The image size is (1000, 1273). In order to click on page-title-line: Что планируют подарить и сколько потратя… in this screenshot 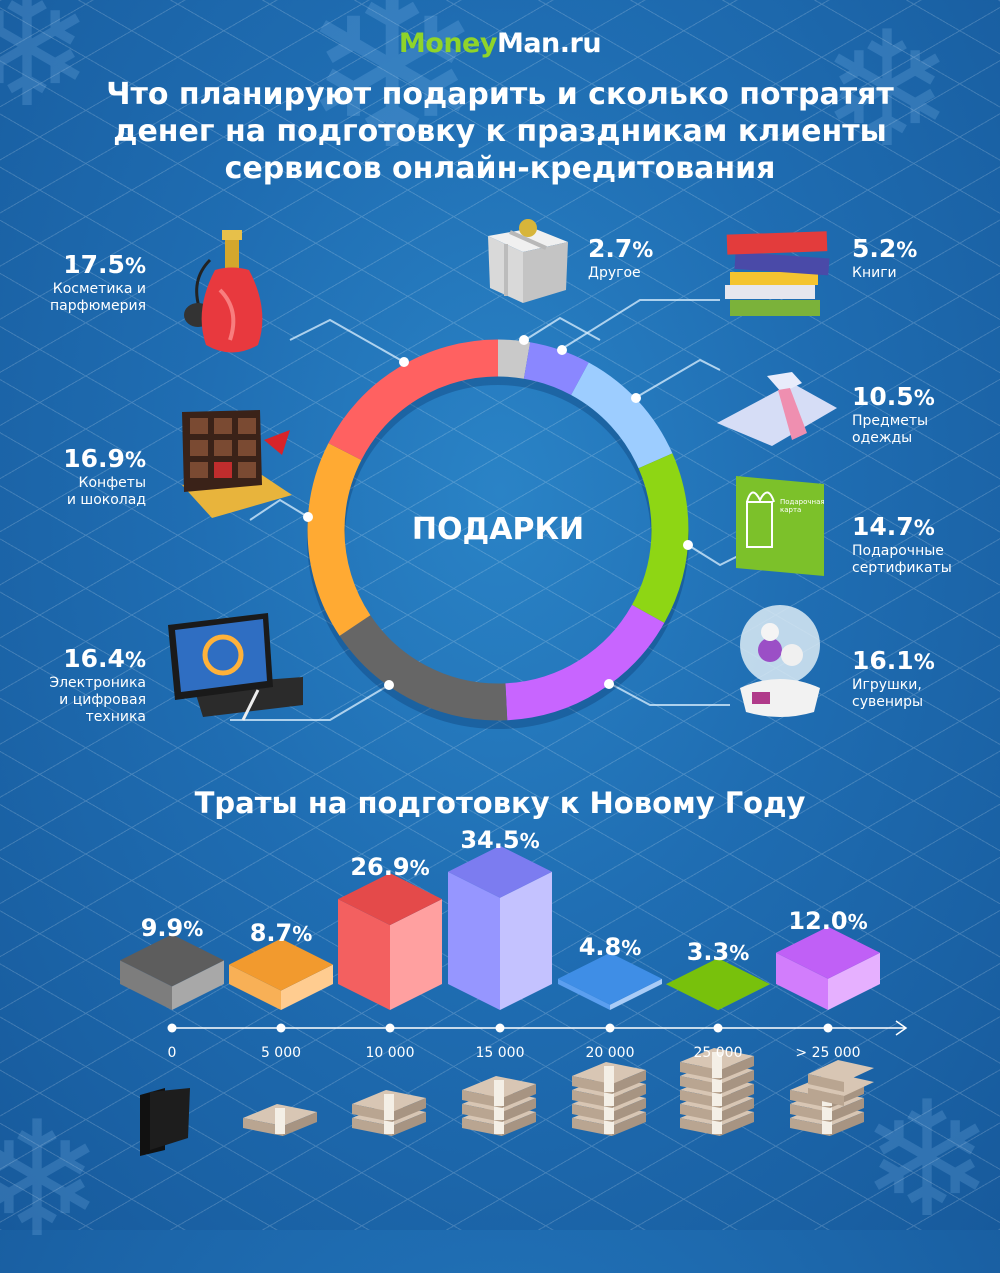, I will do `click(500, 94)`.